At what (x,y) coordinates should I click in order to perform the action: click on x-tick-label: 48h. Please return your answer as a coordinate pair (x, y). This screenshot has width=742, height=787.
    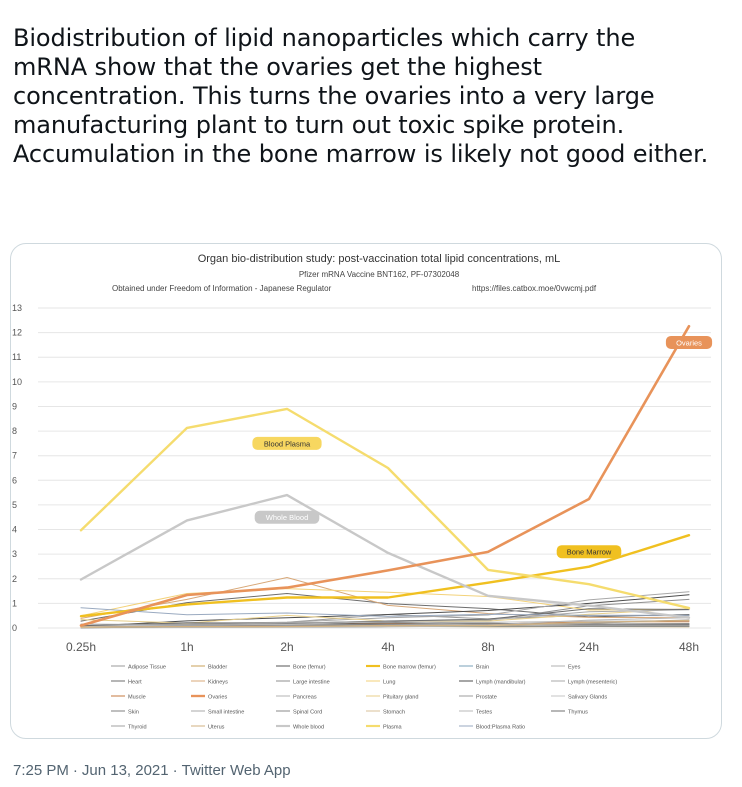
    Looking at the image, I should click on (689, 647).